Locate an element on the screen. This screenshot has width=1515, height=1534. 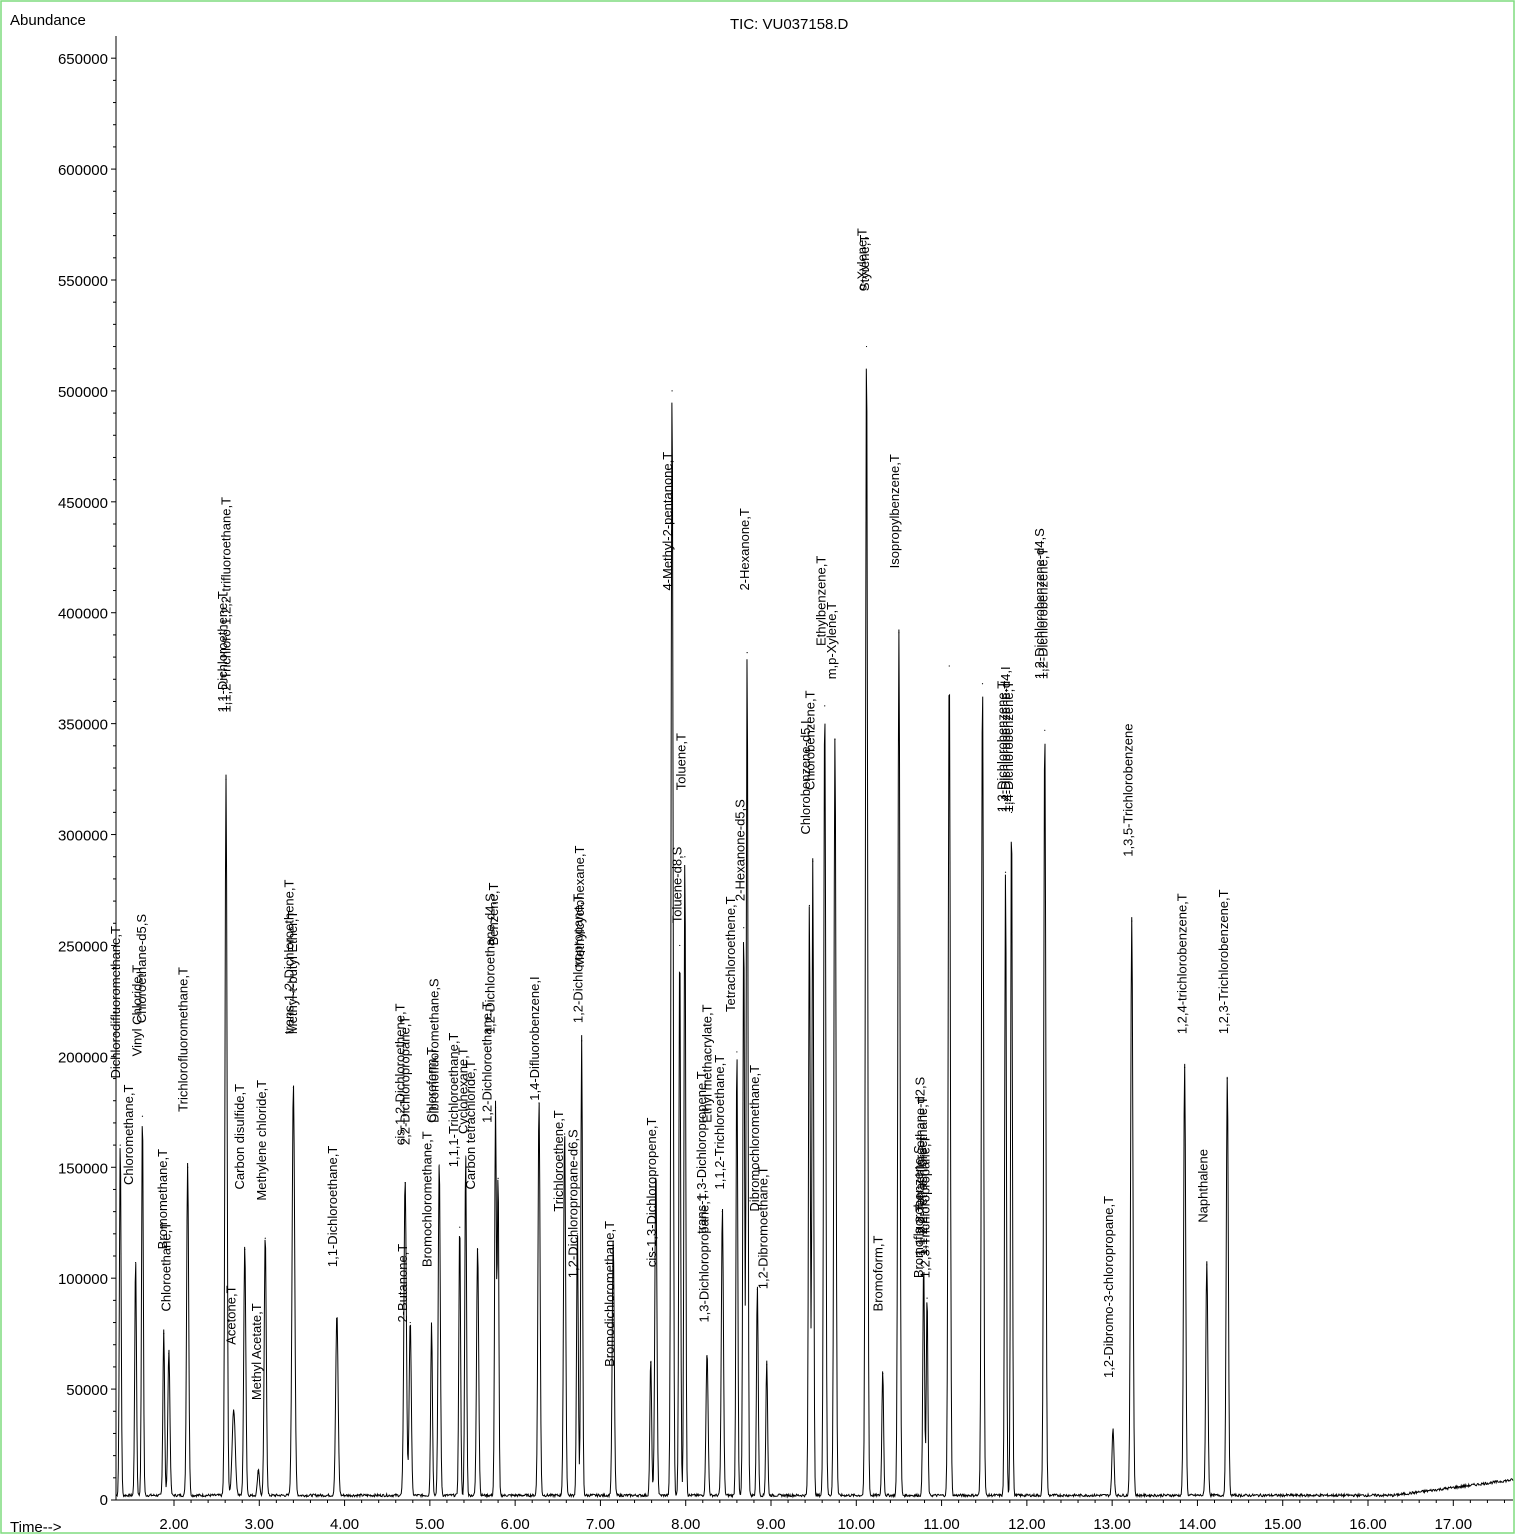
x-tick-label: 8.00 is located at coordinates (685, 1524).